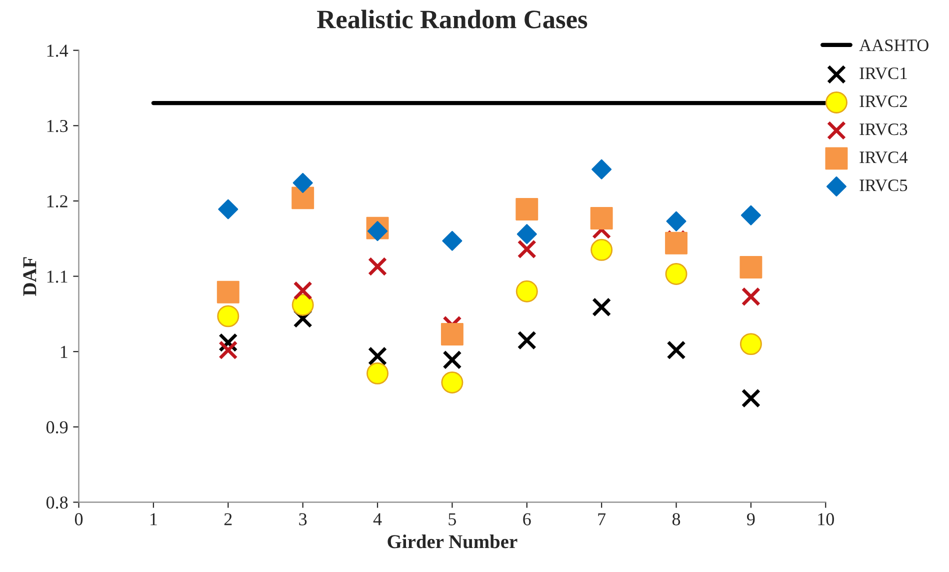 Image resolution: width=949 pixels, height=572 pixels. Describe the element at coordinates (893, 46) in the screenshot. I see `legend-label: AASHTO` at that location.